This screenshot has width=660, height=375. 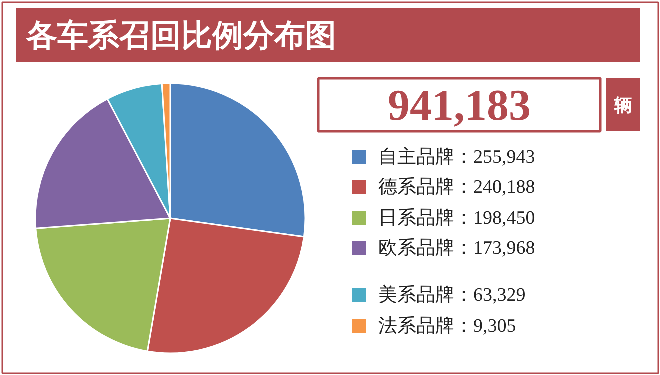 What do you see at coordinates (623, 106) in the screenshot?
I see `text: 辆` at bounding box center [623, 106].